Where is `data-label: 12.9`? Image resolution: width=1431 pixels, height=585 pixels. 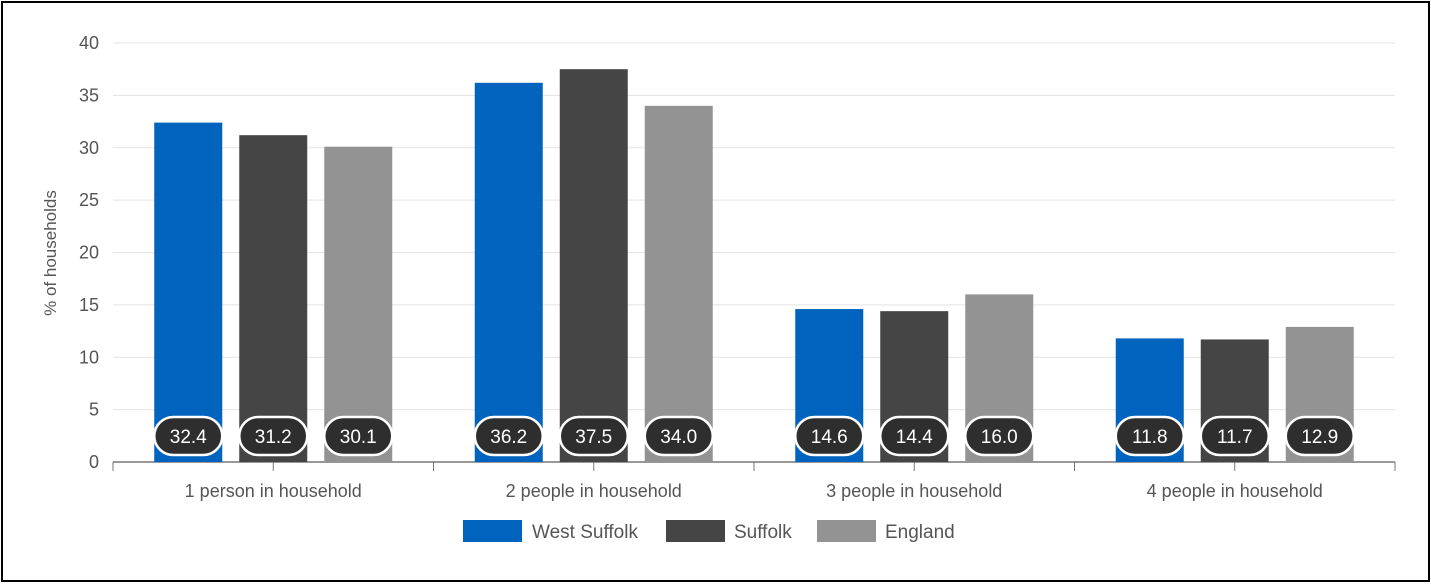 data-label: 12.9 is located at coordinates (1319, 437).